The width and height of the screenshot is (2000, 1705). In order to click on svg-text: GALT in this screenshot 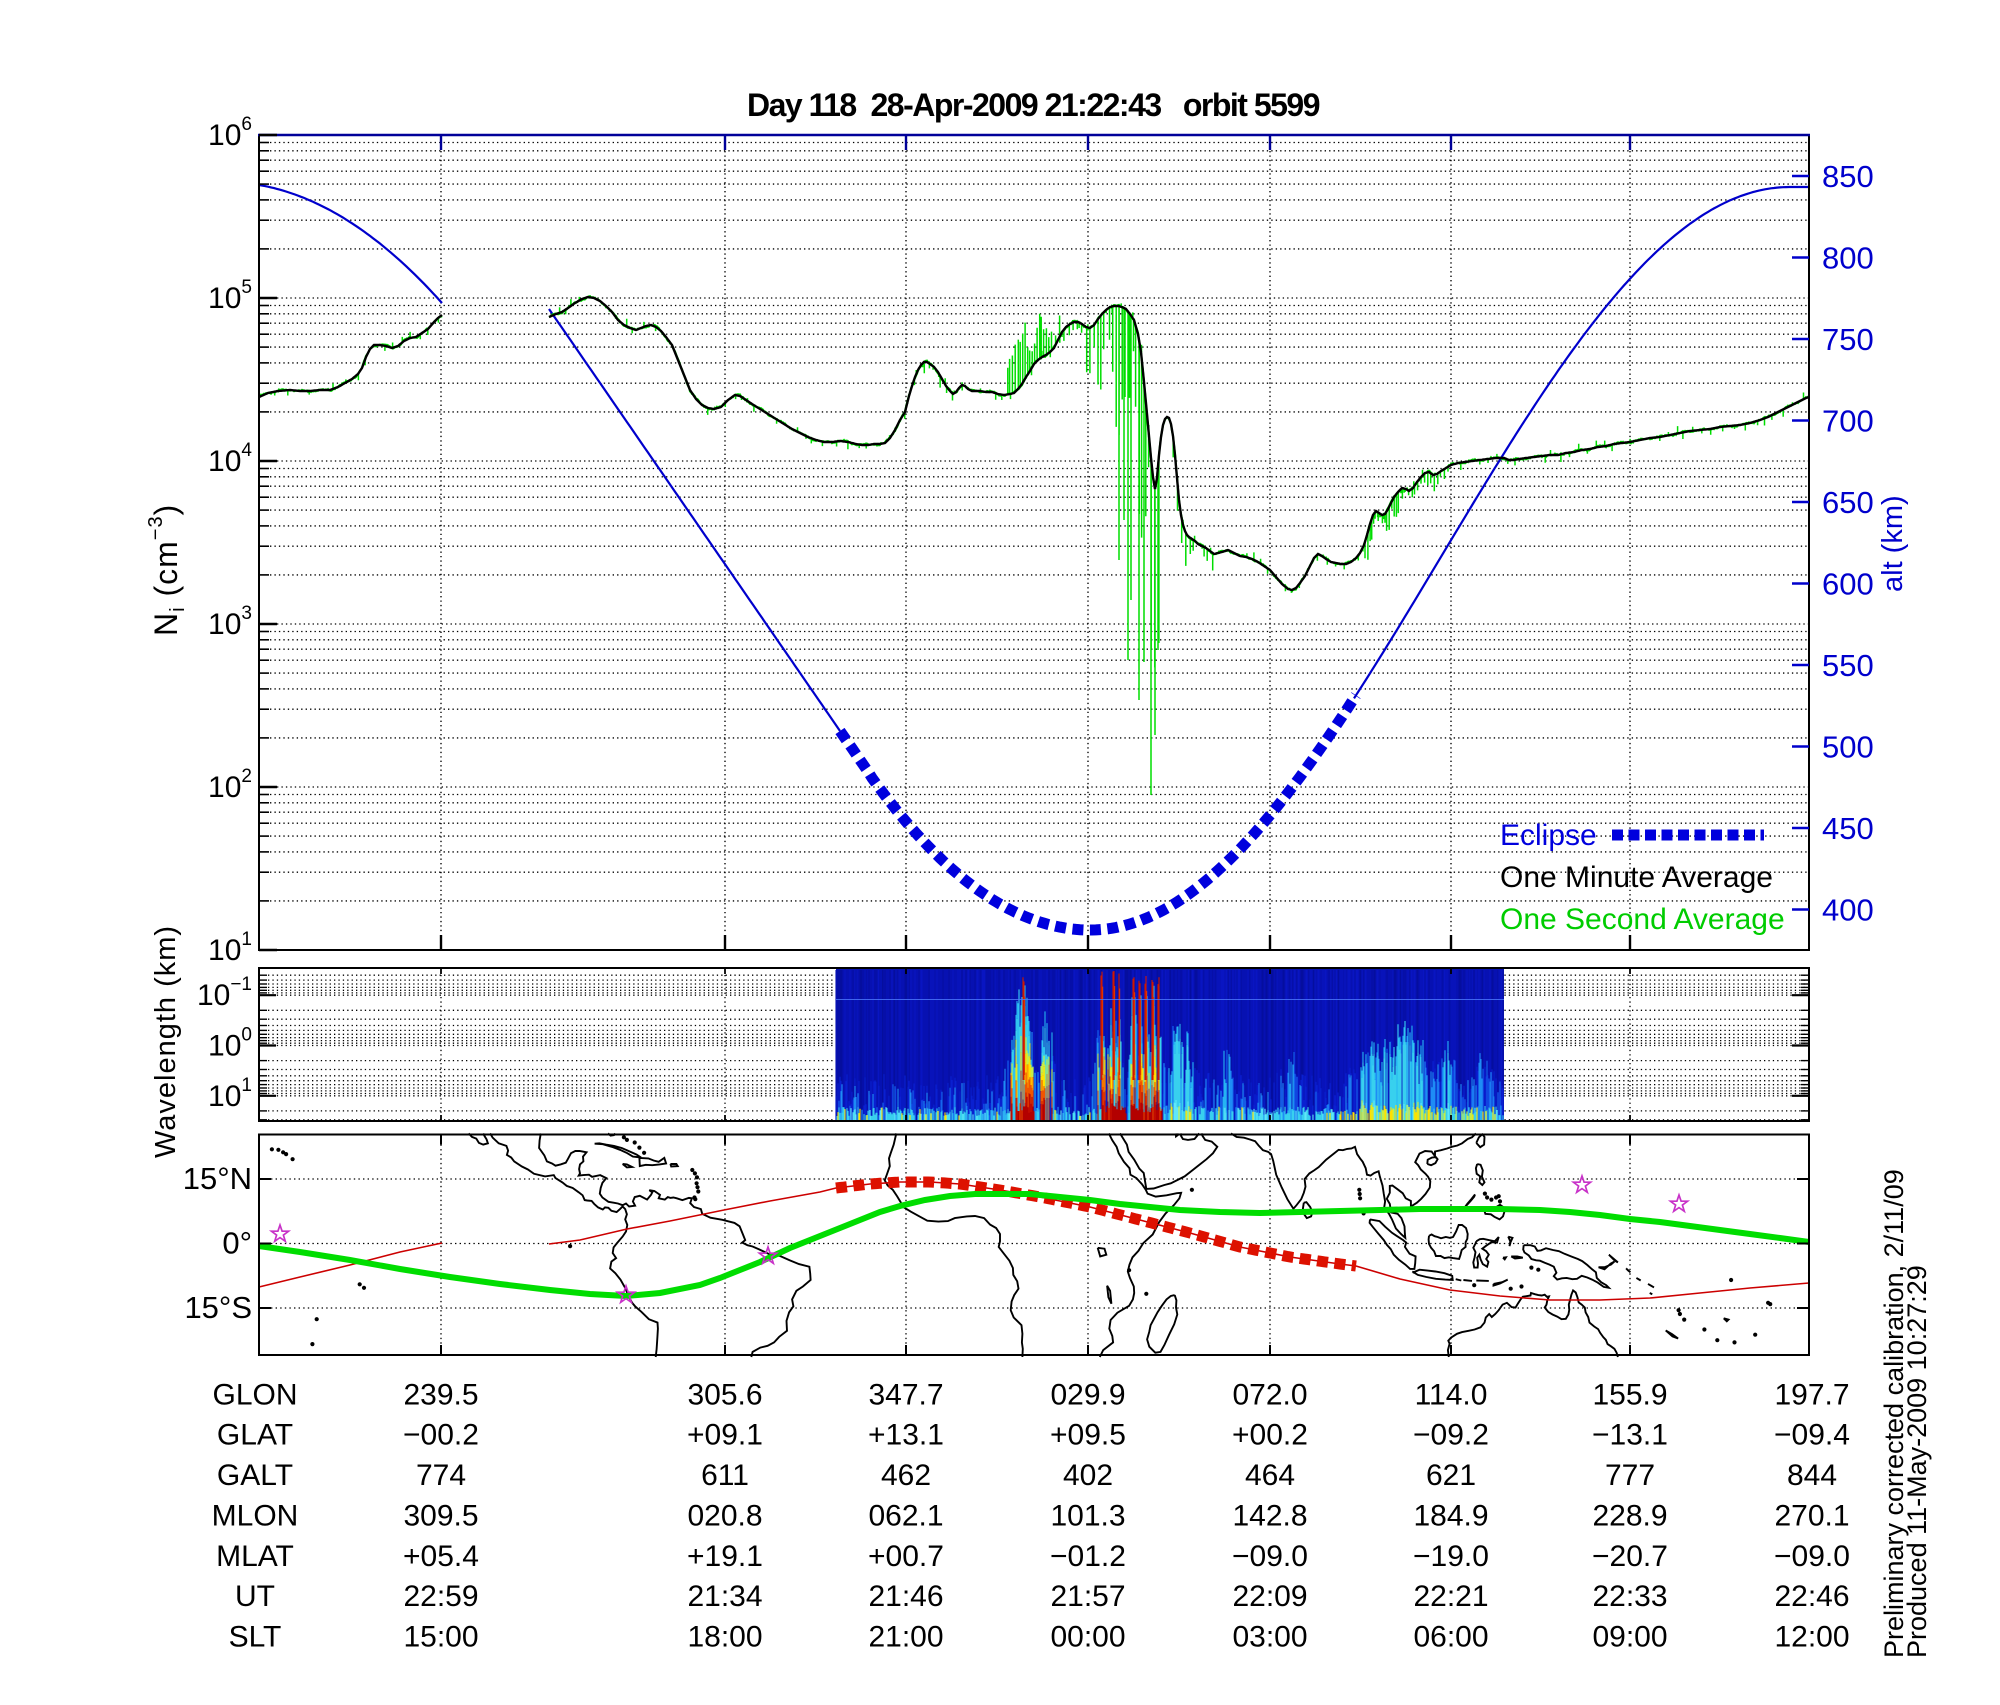, I will do `click(255, 1475)`.